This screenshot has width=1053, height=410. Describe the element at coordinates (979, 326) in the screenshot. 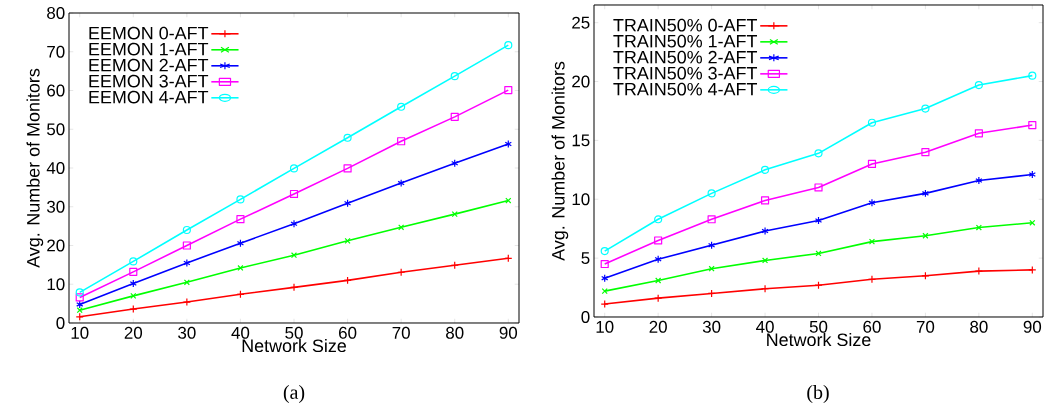

I see `x-tick-label: 80` at that location.